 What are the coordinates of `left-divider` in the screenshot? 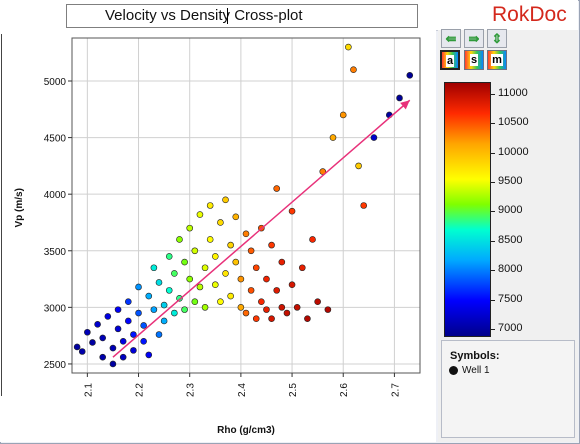 It's located at (1, 215).